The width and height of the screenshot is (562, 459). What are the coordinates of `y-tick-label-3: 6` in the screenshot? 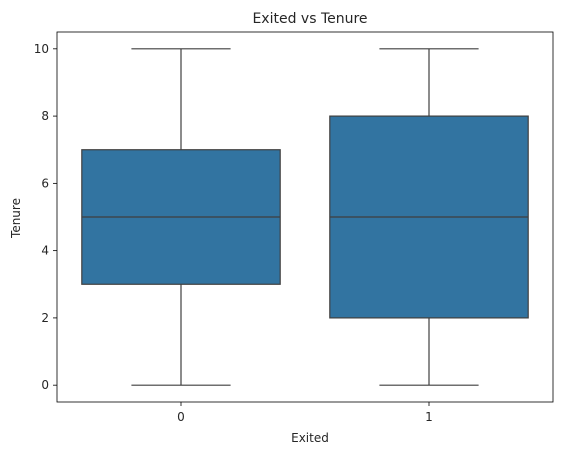 It's located at (45, 183).